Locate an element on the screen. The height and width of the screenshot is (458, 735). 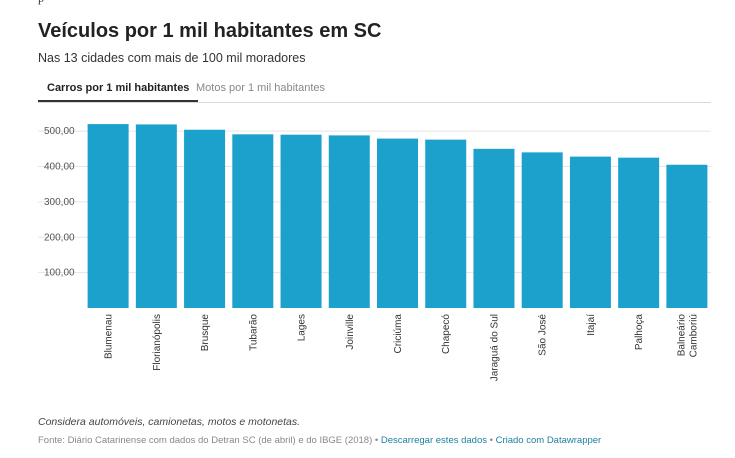
datawrapper-link: Criado com Datawrapper is located at coordinates (548, 440).